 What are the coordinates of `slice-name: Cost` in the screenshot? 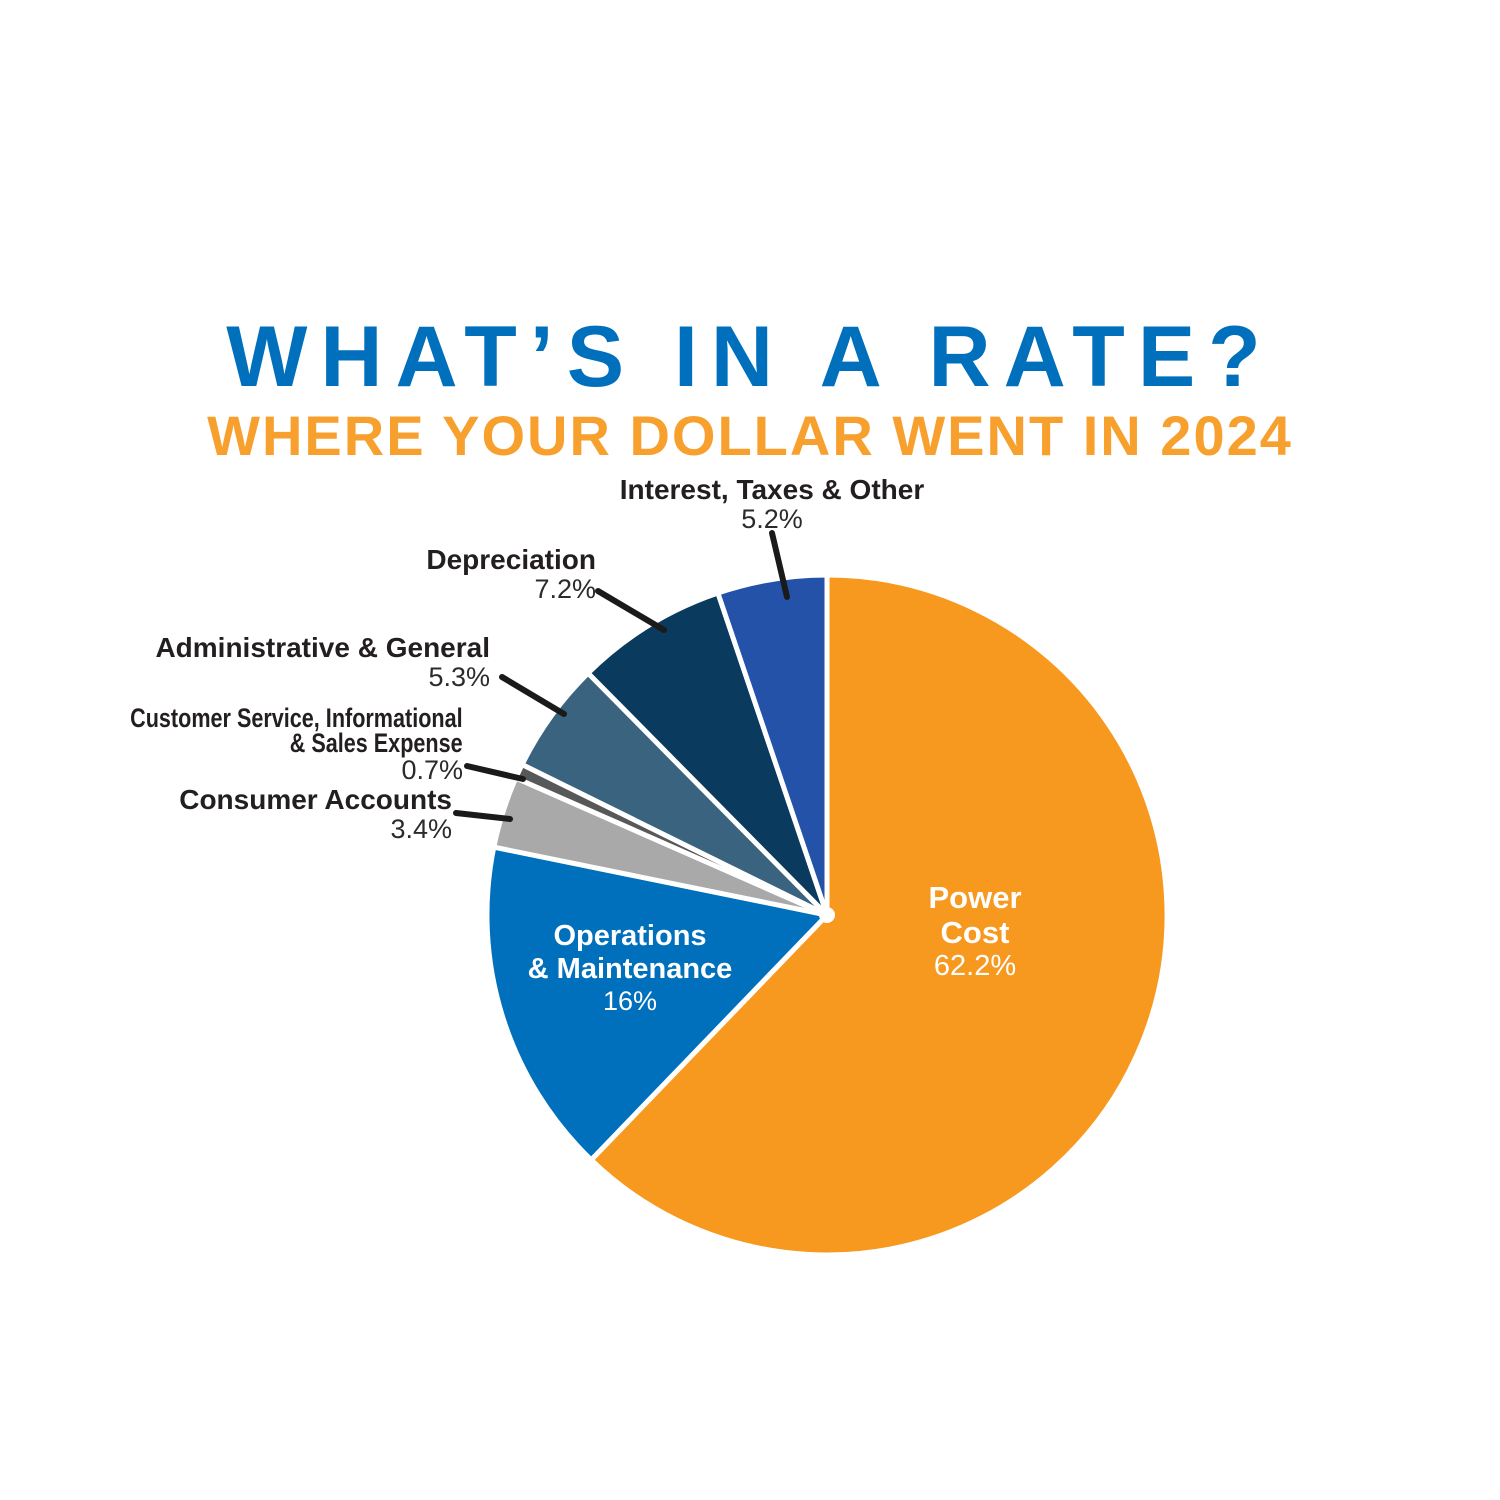 It's located at (975, 932).